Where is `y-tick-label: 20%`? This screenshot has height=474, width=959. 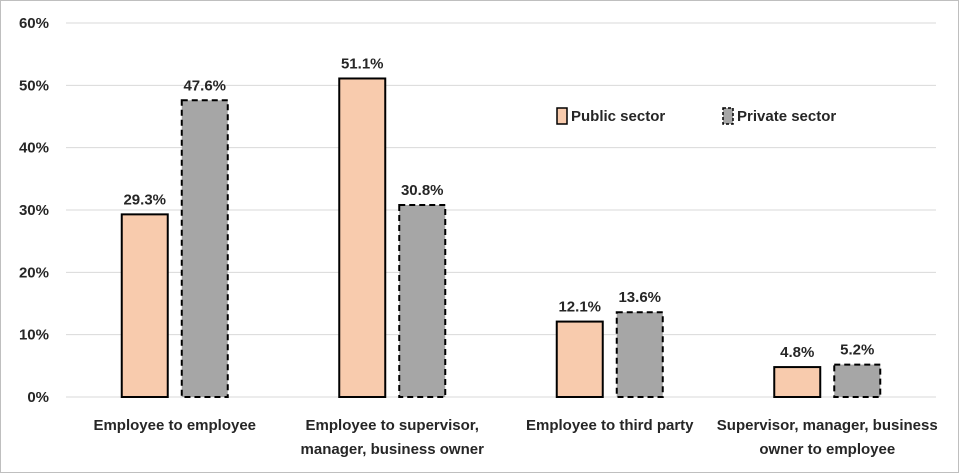 y-tick-label: 20% is located at coordinates (34, 272).